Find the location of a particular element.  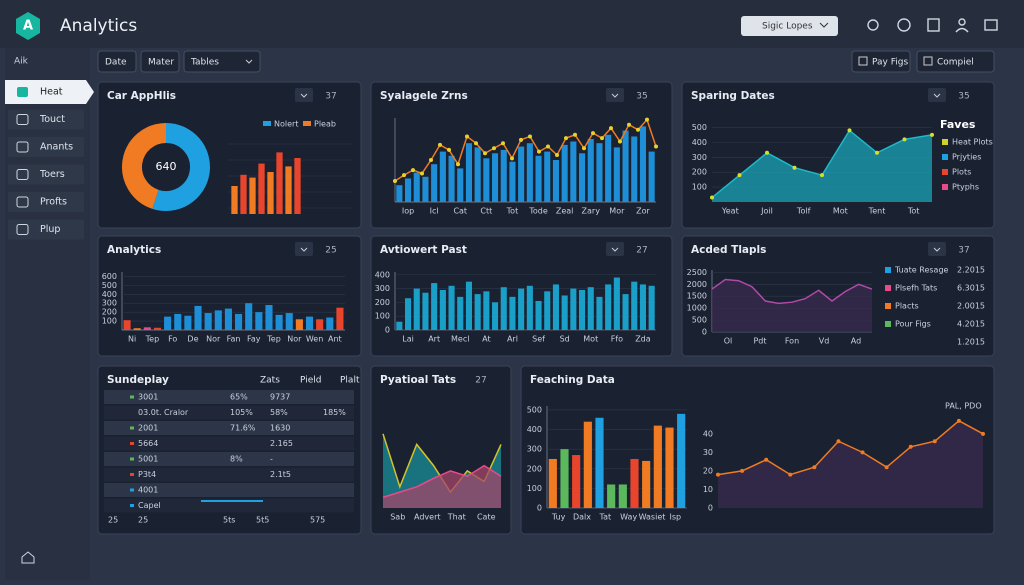

x-tick-label: Tep is located at coordinates (273, 339).